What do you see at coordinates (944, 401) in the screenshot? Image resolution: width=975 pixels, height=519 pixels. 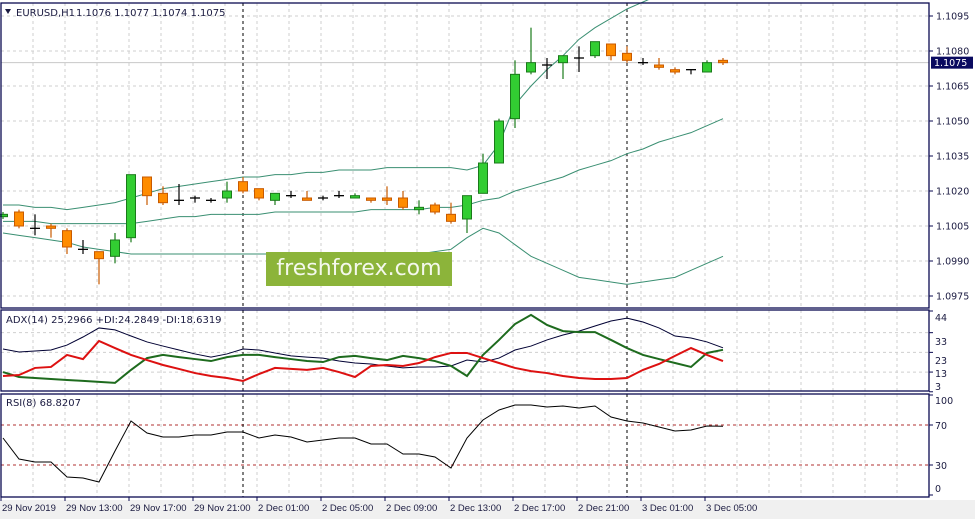 I see `rsi-tick-label: 100` at bounding box center [944, 401].